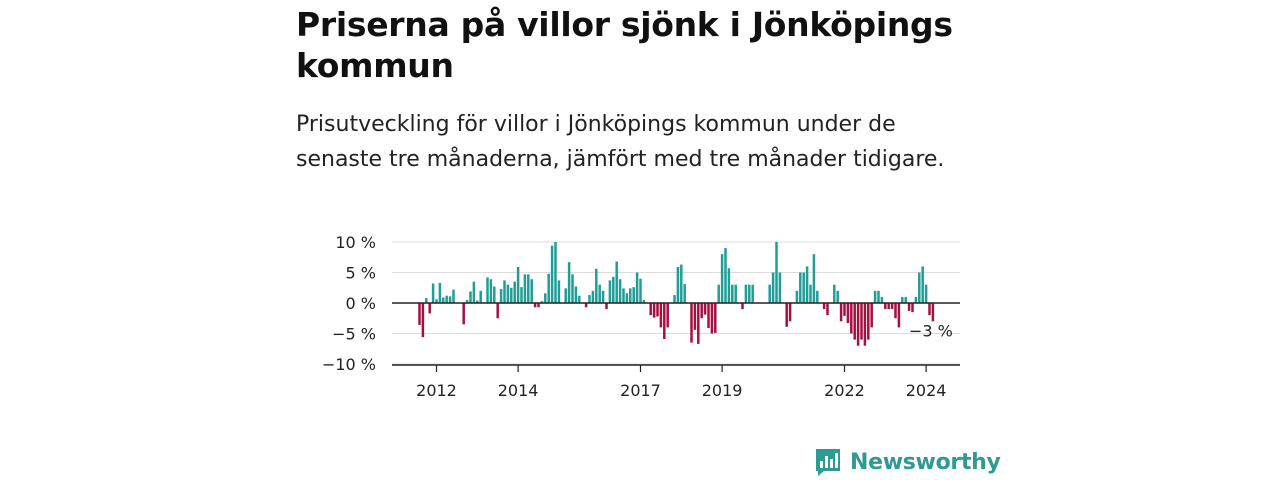  Describe the element at coordinates (436, 390) in the screenshot. I see `x-tick-label: 2012` at that location.